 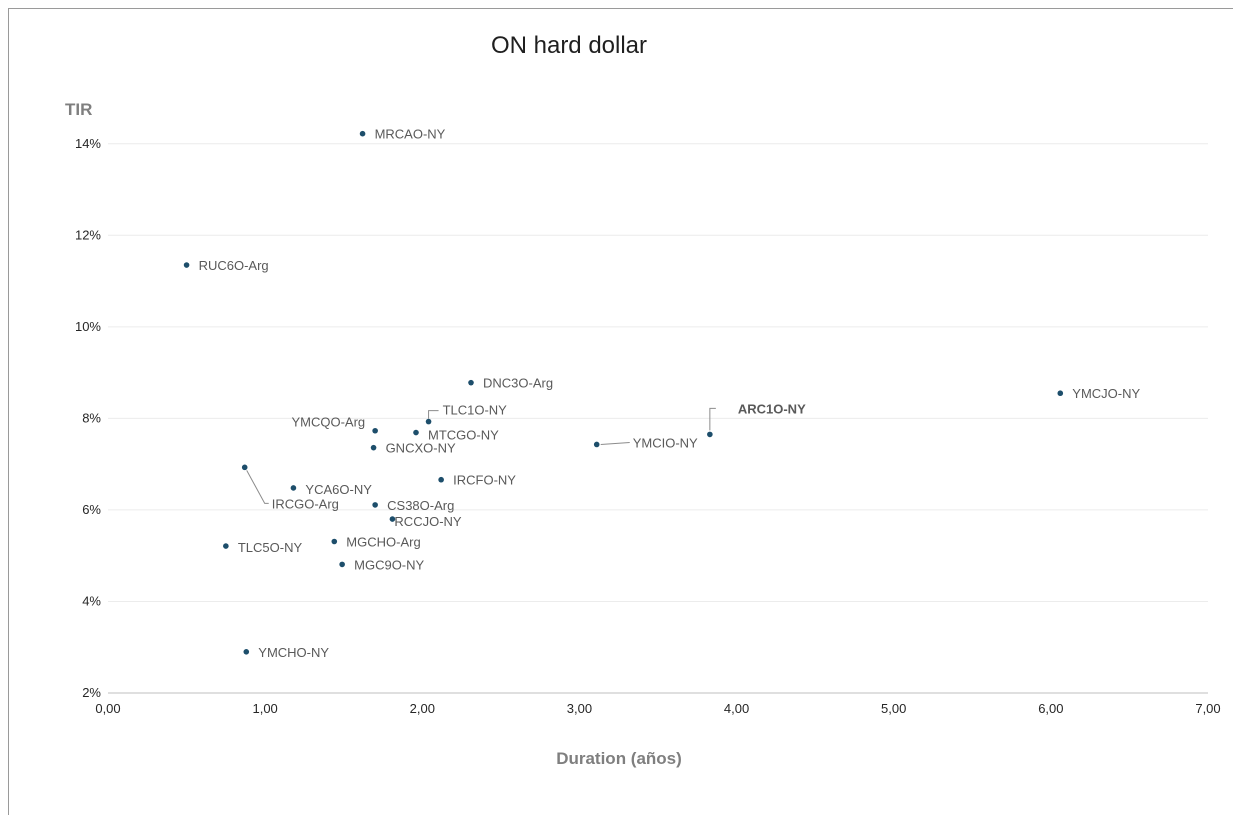 I want to click on y-tick-label: 6%, so click(x=91, y=509).